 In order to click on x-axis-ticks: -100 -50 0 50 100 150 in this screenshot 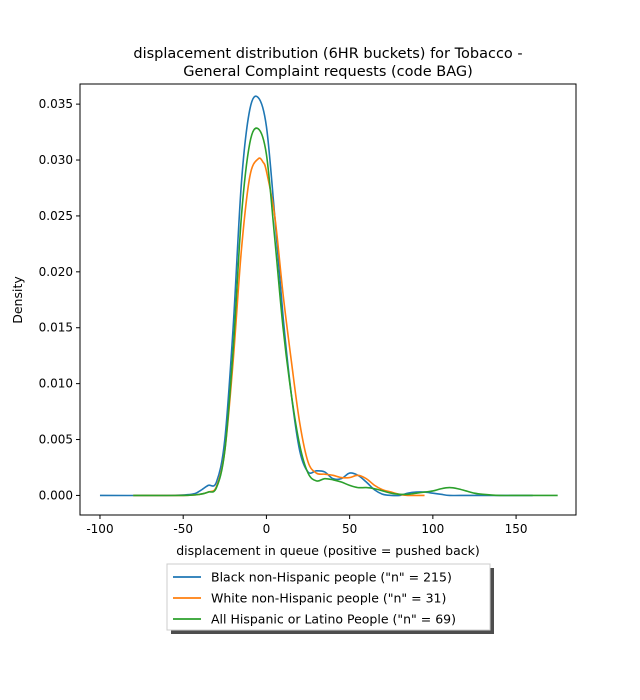, I will do `click(307, 525)`.